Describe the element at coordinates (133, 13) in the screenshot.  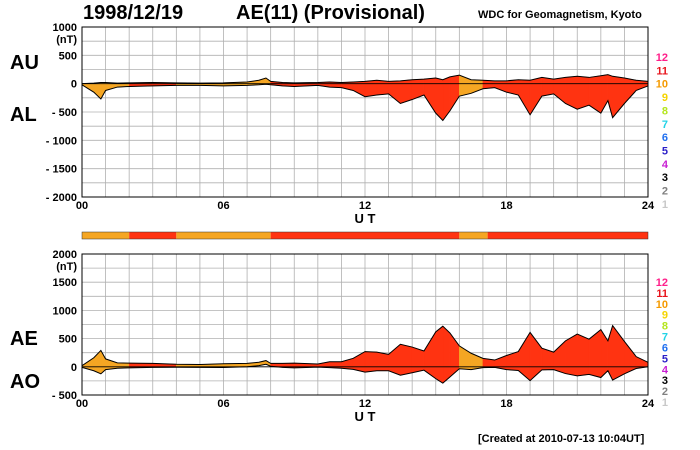
I see `chart-date: 1998/12/19` at that location.